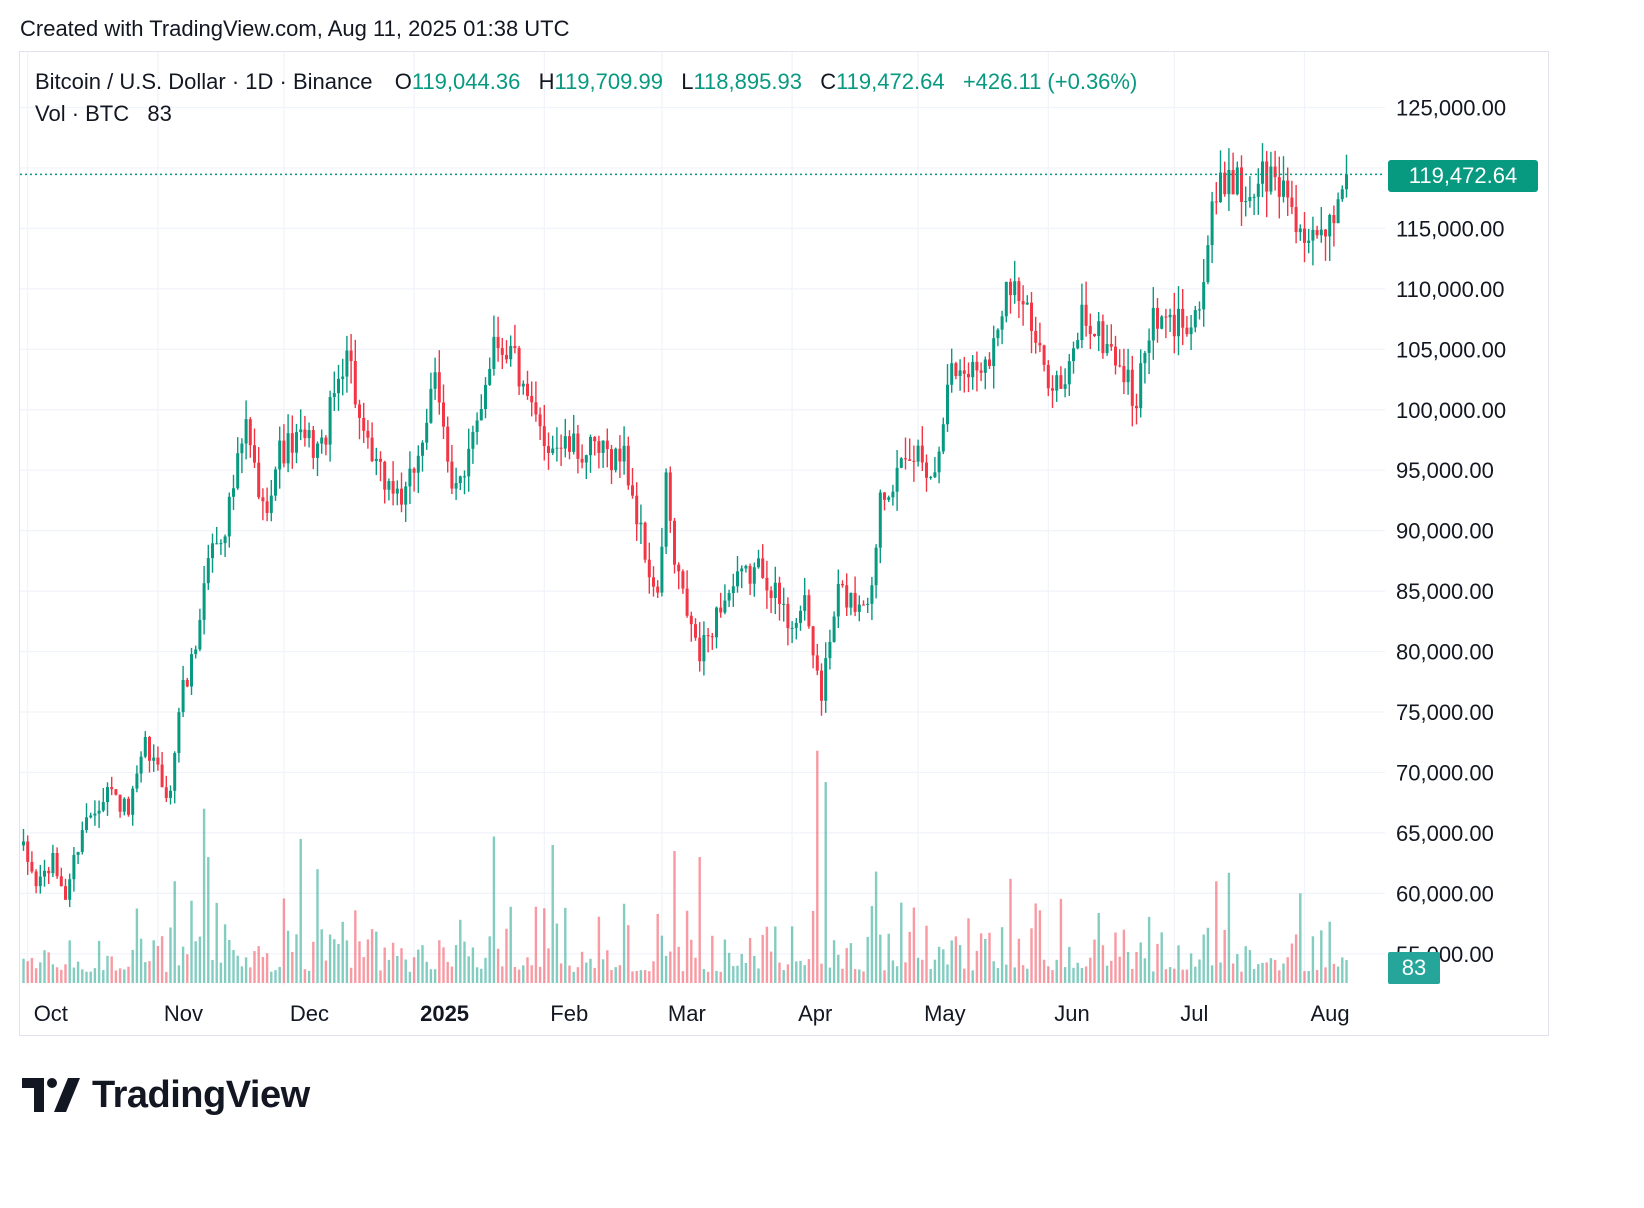 Image resolution: width=1644 pixels, height=1208 pixels. I want to click on price-tick-label: 70,000.00, so click(1445, 772).